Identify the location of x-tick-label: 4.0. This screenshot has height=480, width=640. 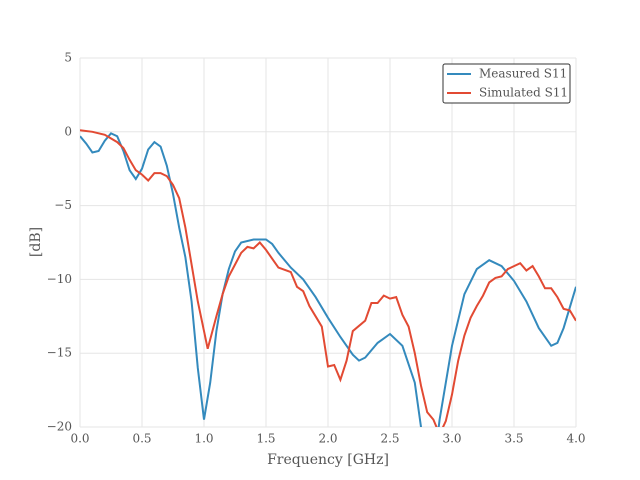
(575, 439).